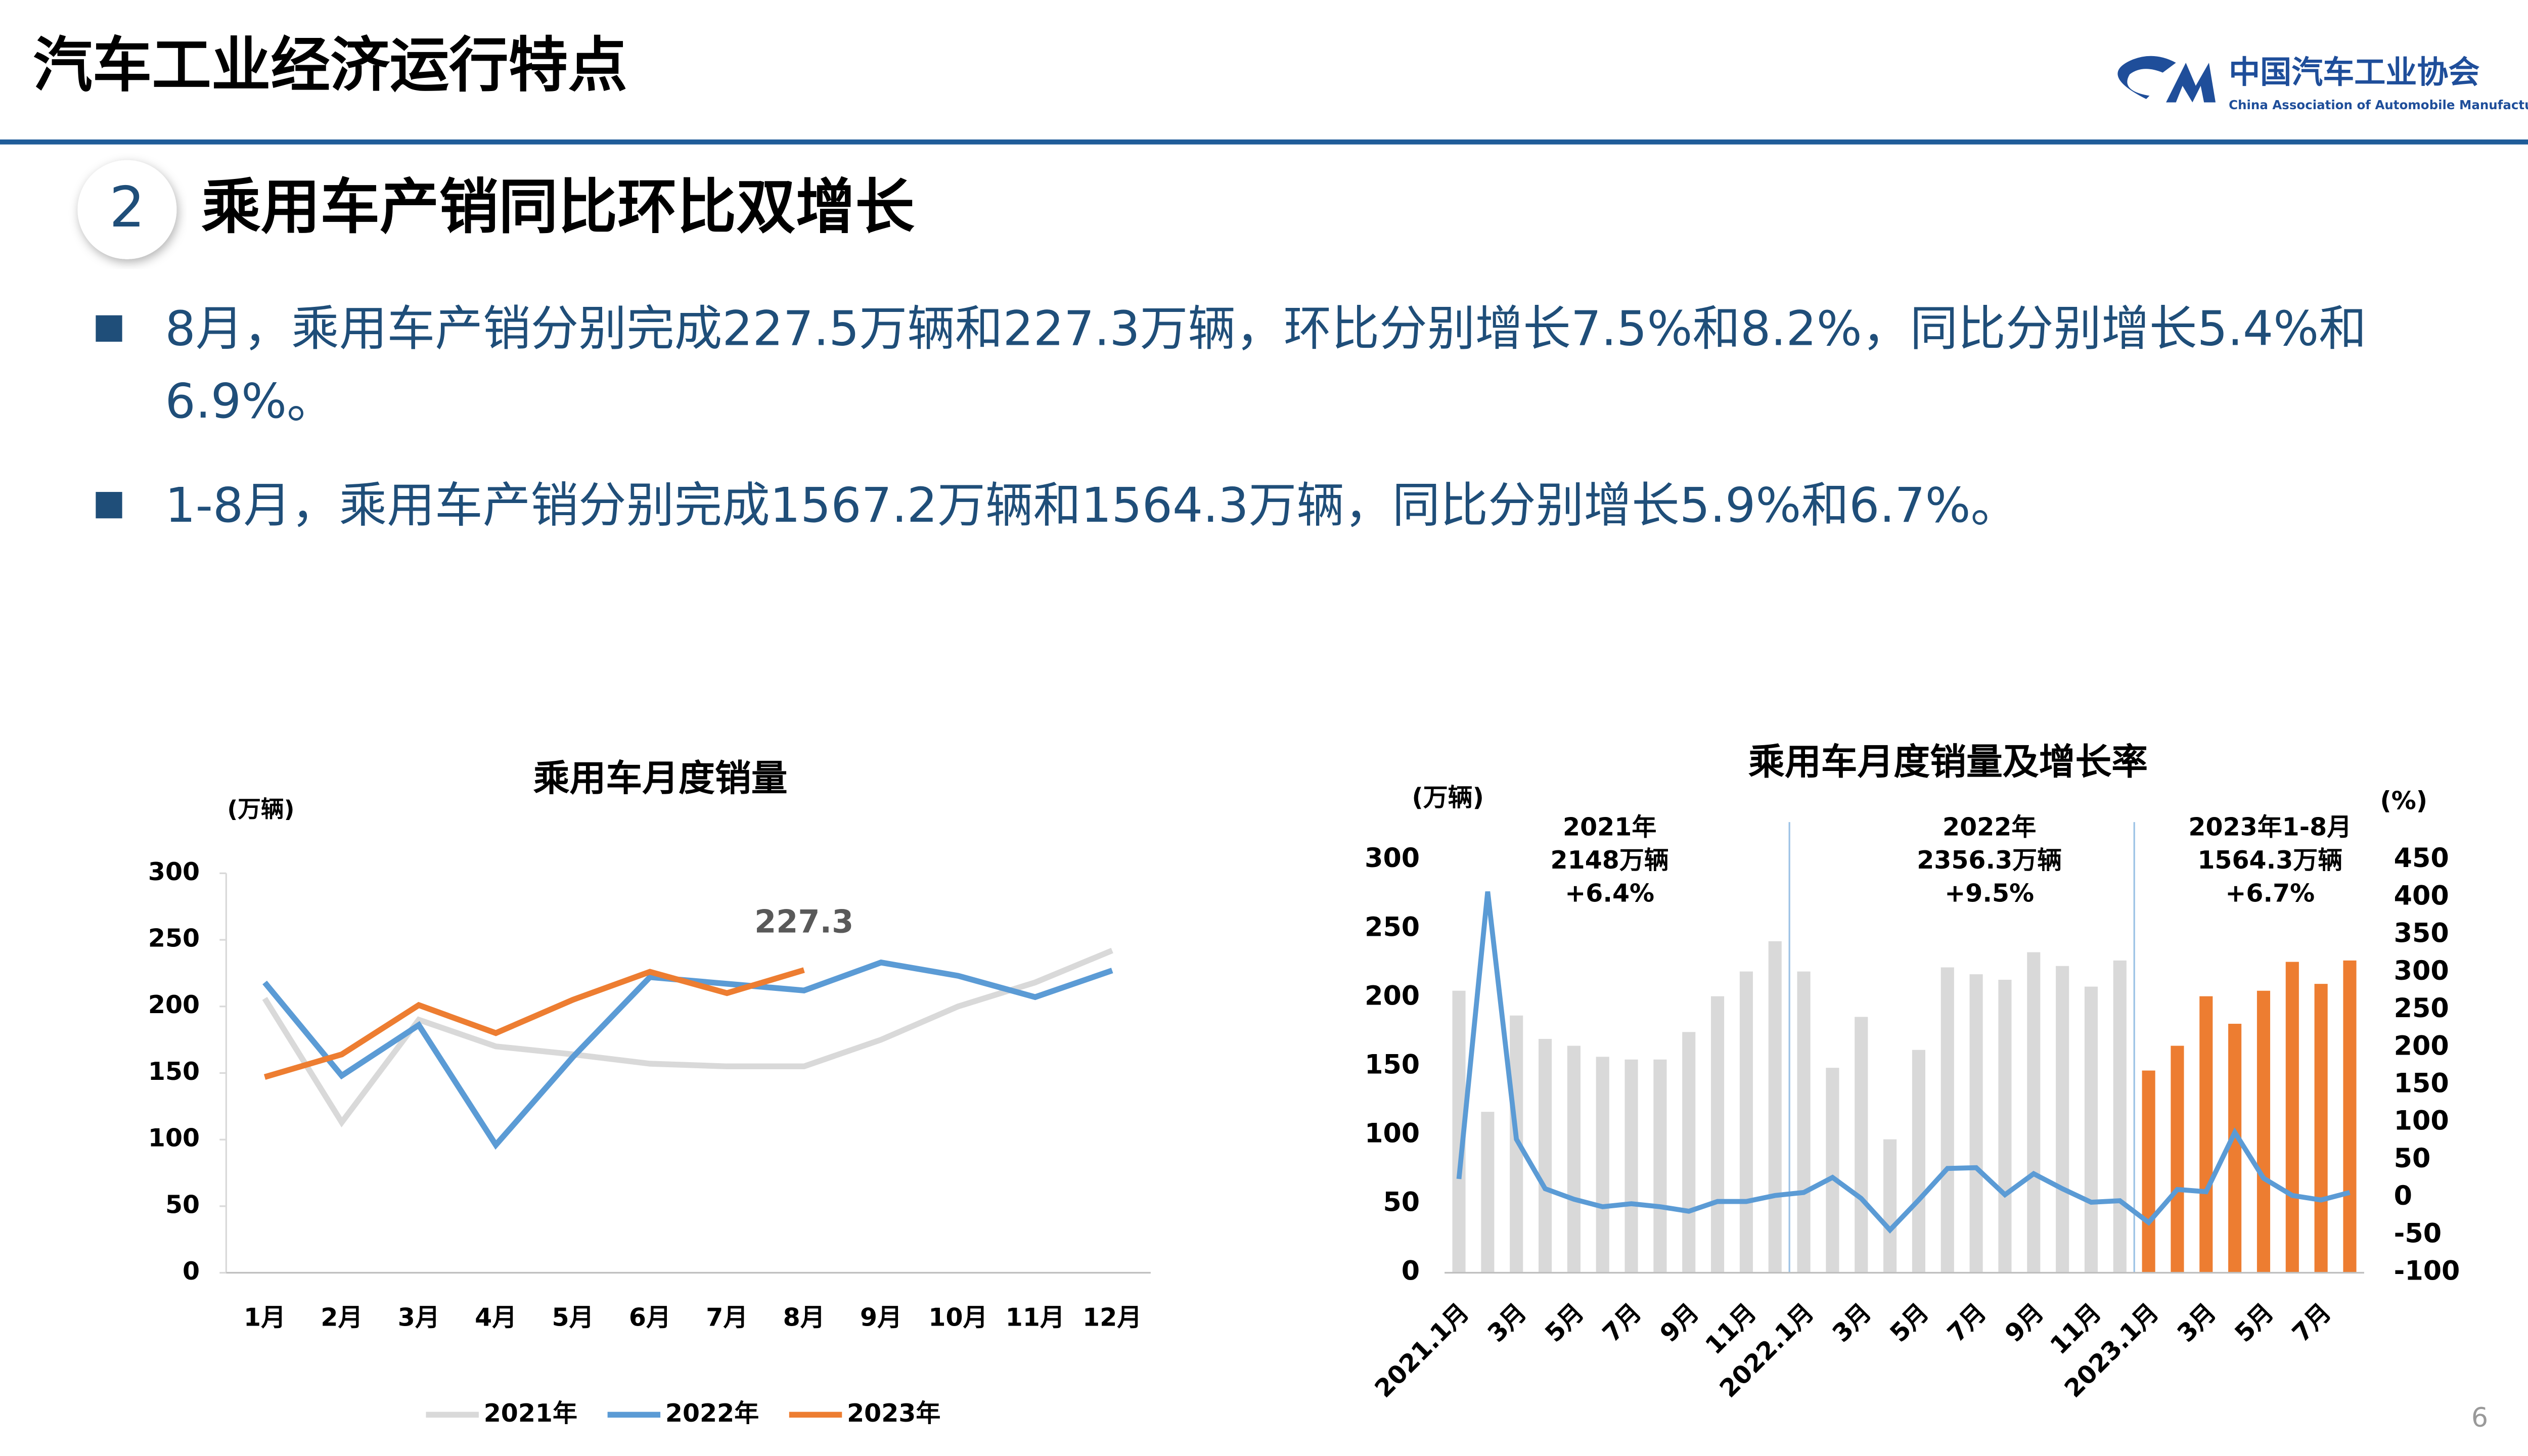 The height and width of the screenshot is (1456, 2528). I want to click on y-tick-label: 50, so click(1402, 1202).